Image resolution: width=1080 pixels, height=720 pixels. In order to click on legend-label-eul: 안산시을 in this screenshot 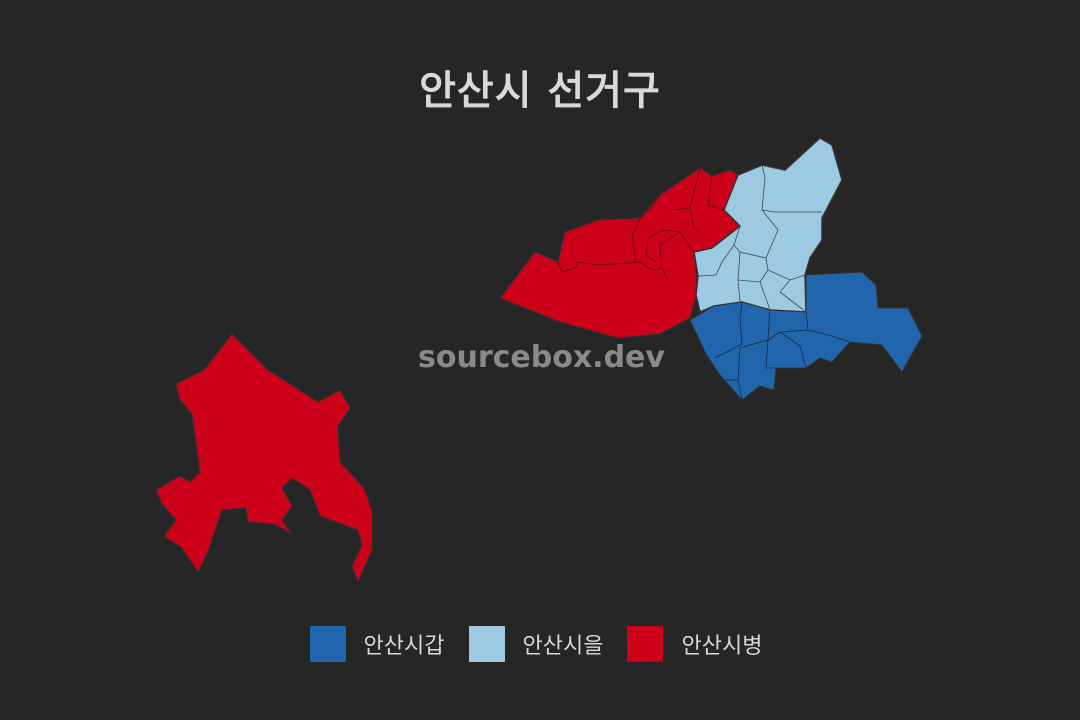, I will do `click(563, 646)`.